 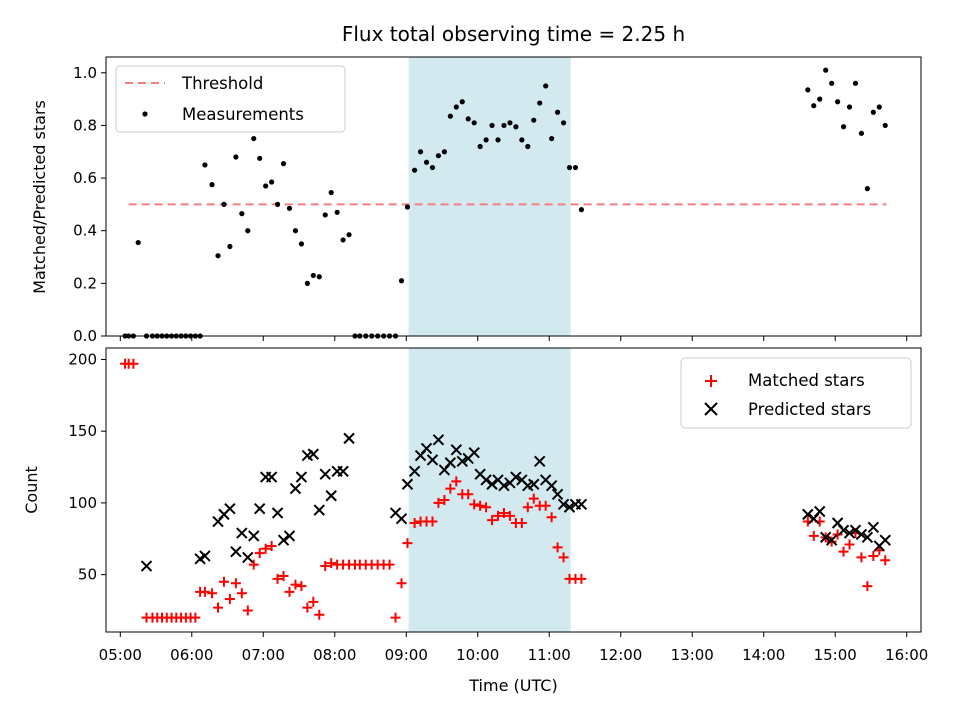 I want to click on bottom-x-tick-label: 12:00, so click(x=620, y=655).